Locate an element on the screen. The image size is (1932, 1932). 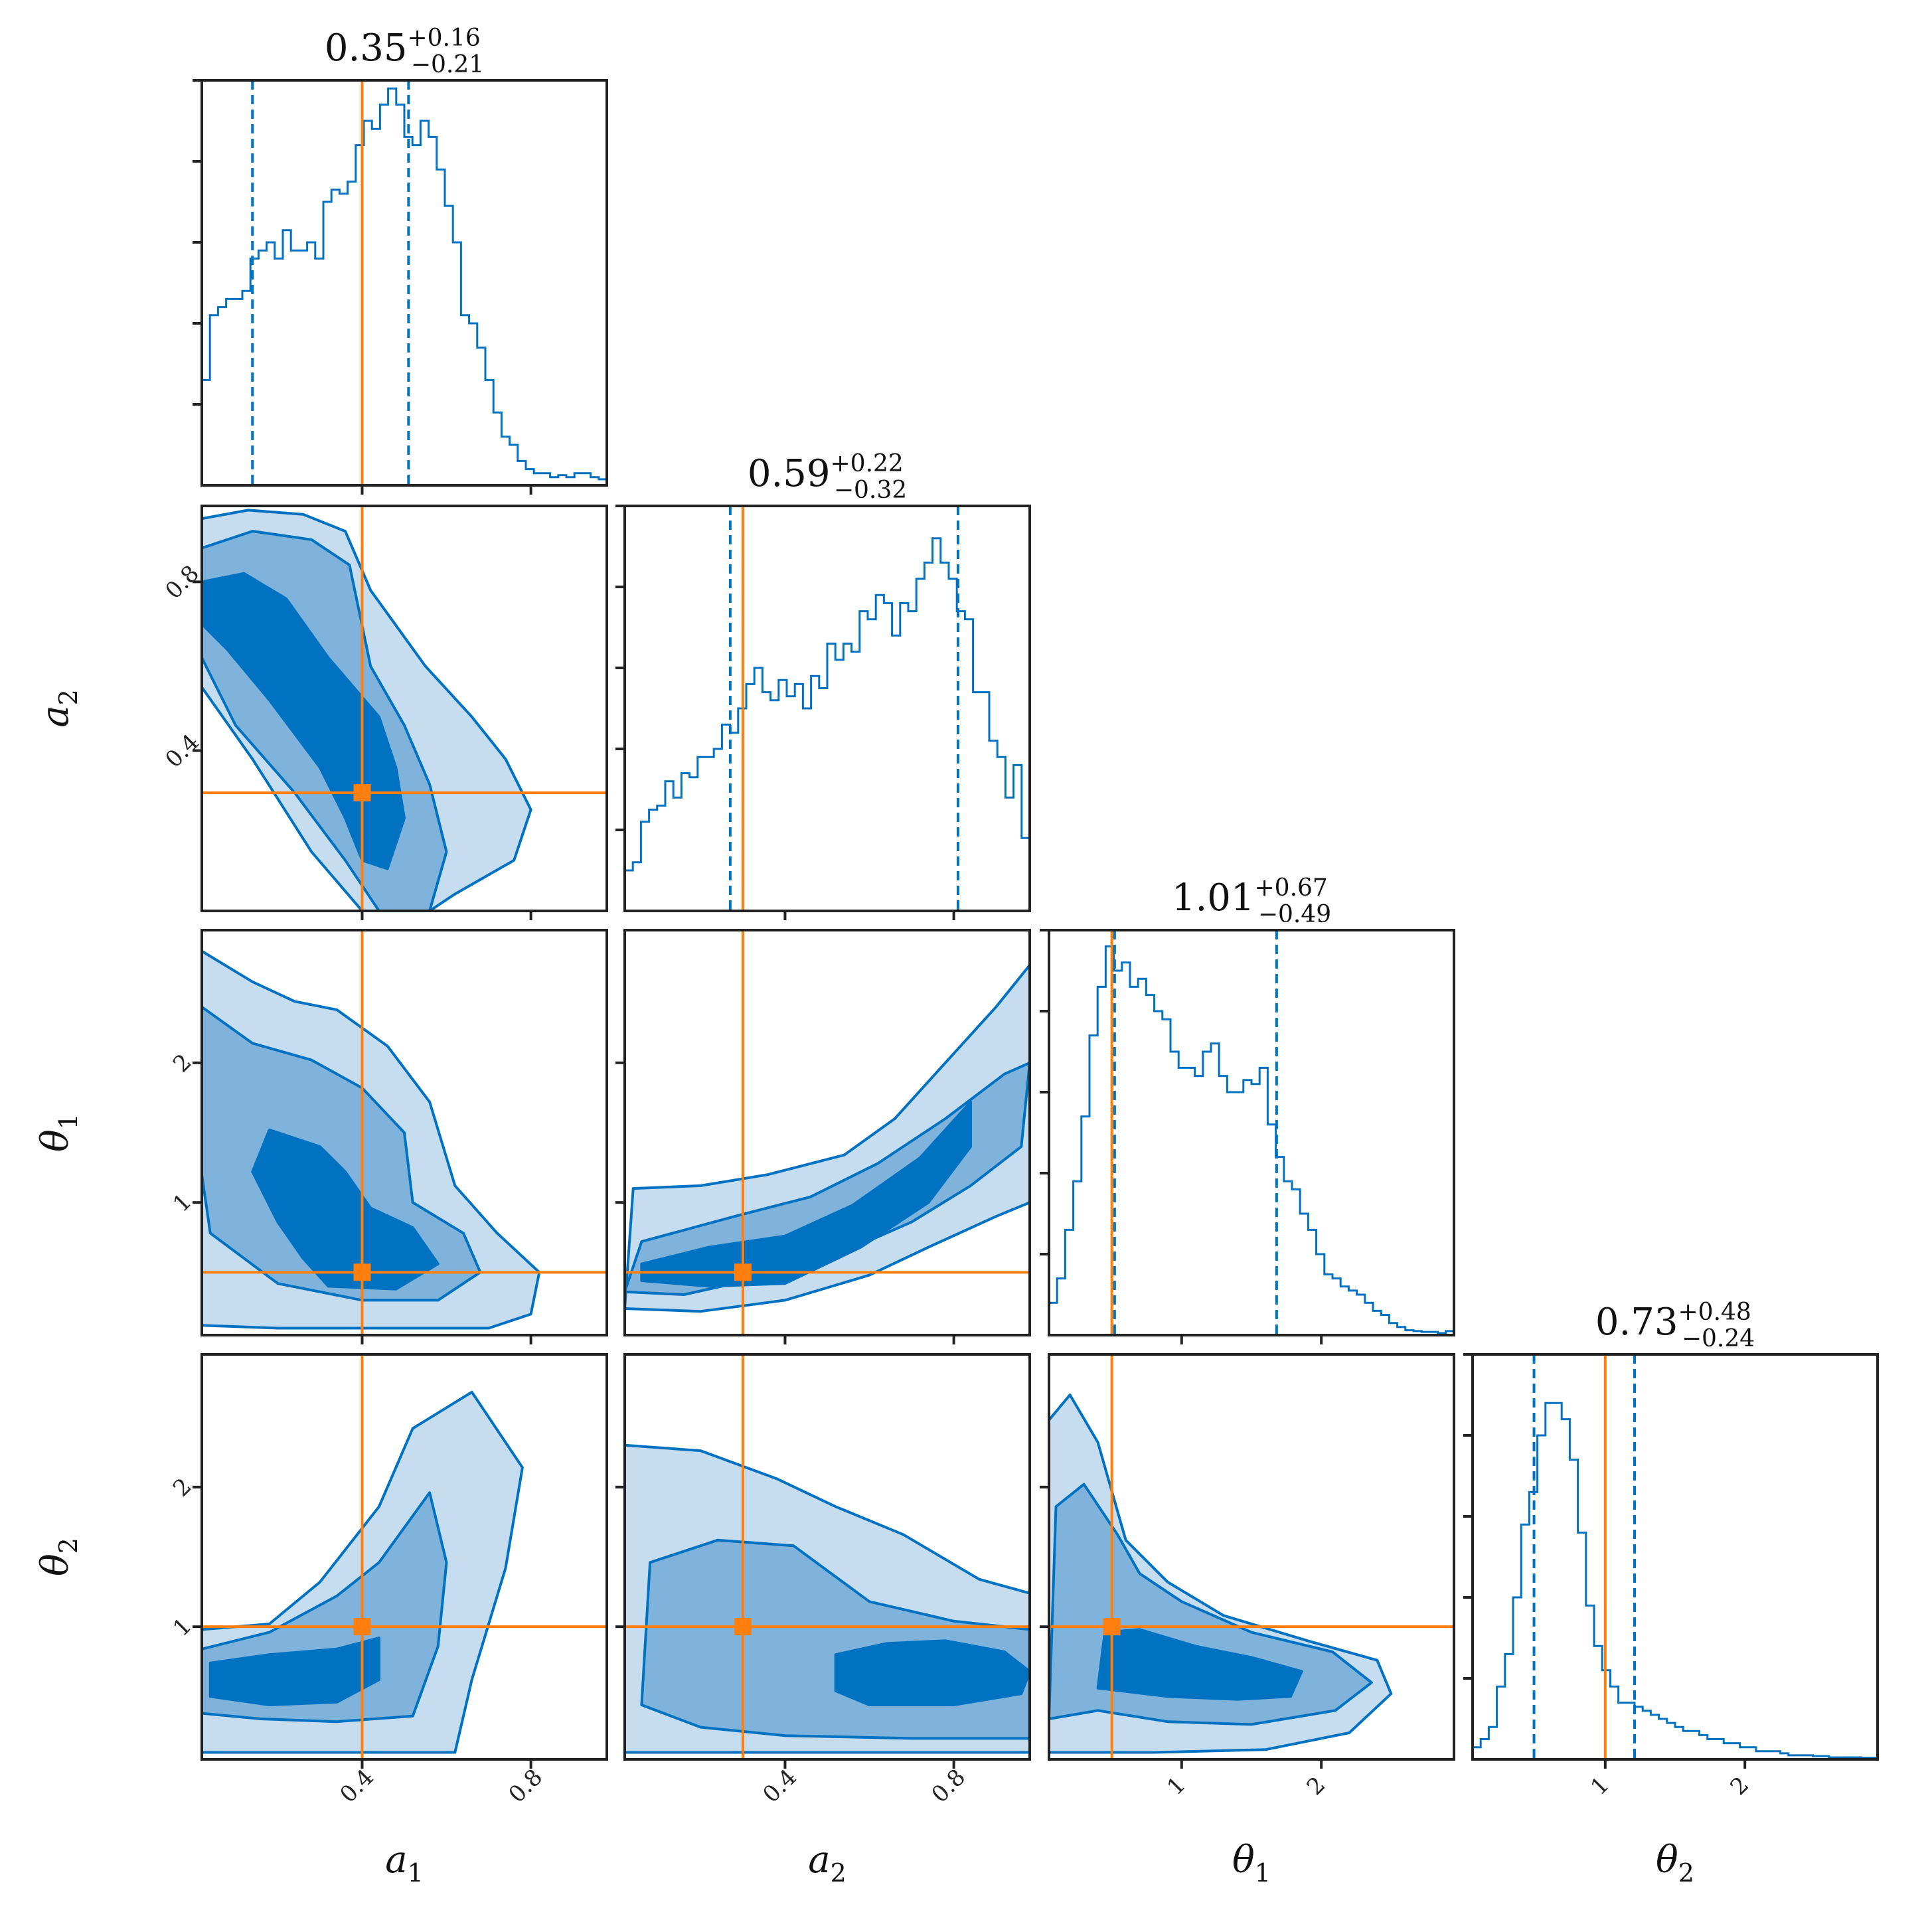
panel-theta2-theta2: 0.73+0.48 −0.24 1 2 is located at coordinates (1671, 1550).